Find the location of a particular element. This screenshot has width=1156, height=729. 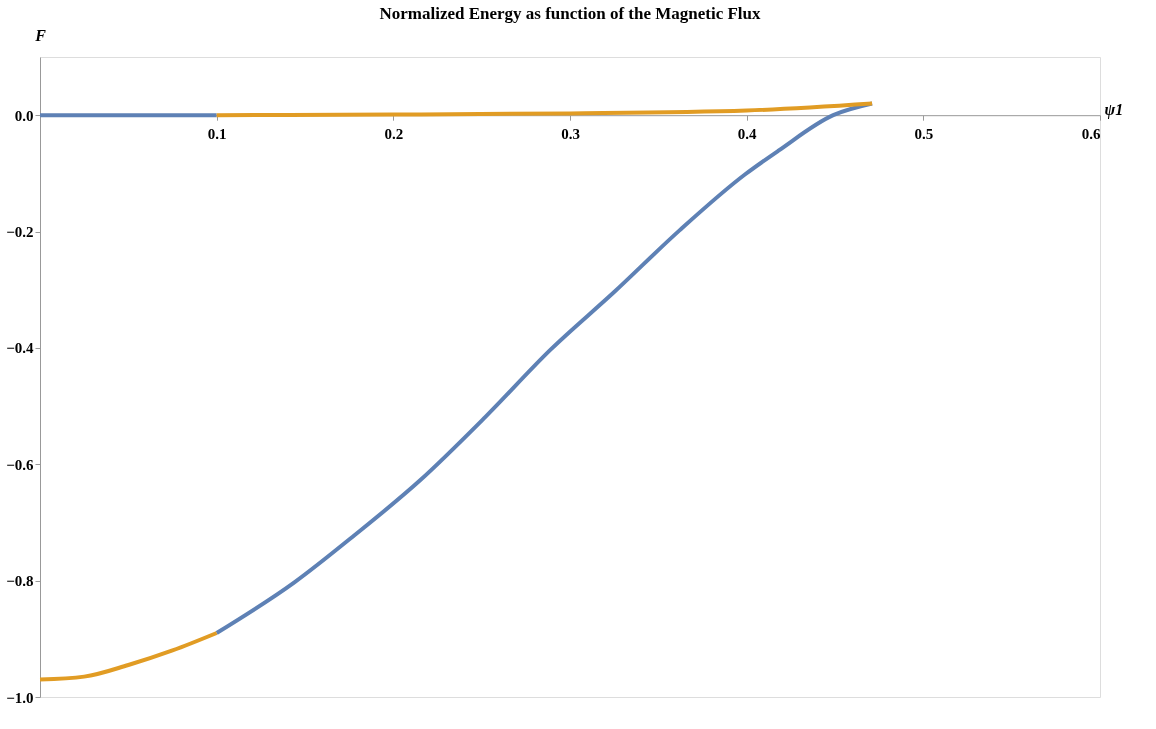

x-tick-label: 0.4 is located at coordinates (747, 133).